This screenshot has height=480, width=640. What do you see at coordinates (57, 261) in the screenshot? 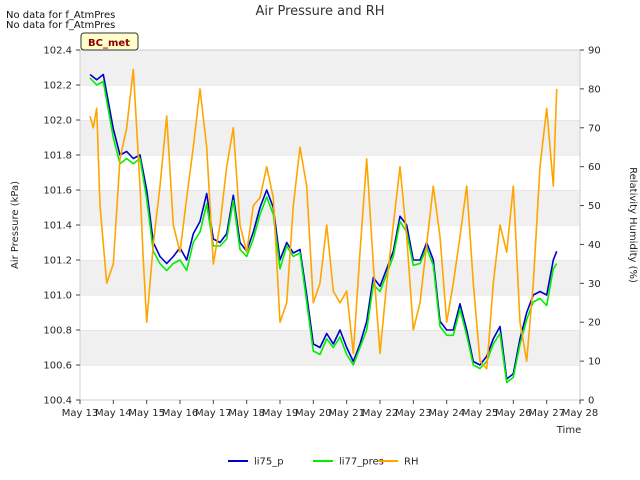
I see `y-left-tick-label: 101.2` at bounding box center [57, 261].